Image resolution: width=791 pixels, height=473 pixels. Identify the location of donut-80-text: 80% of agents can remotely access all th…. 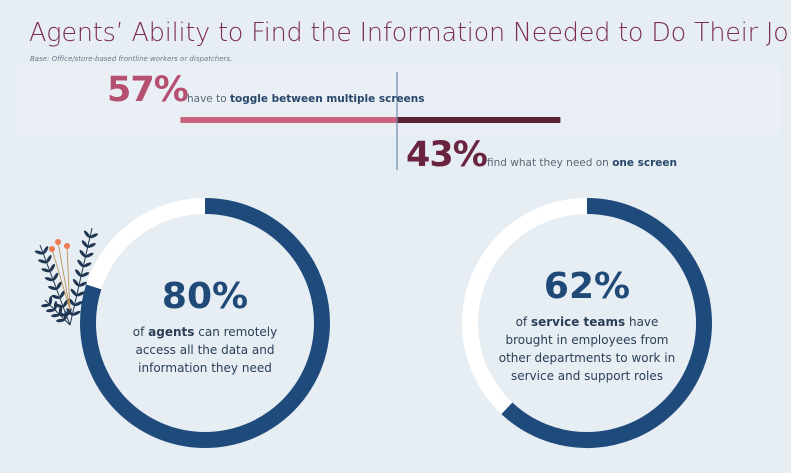
(205, 326).